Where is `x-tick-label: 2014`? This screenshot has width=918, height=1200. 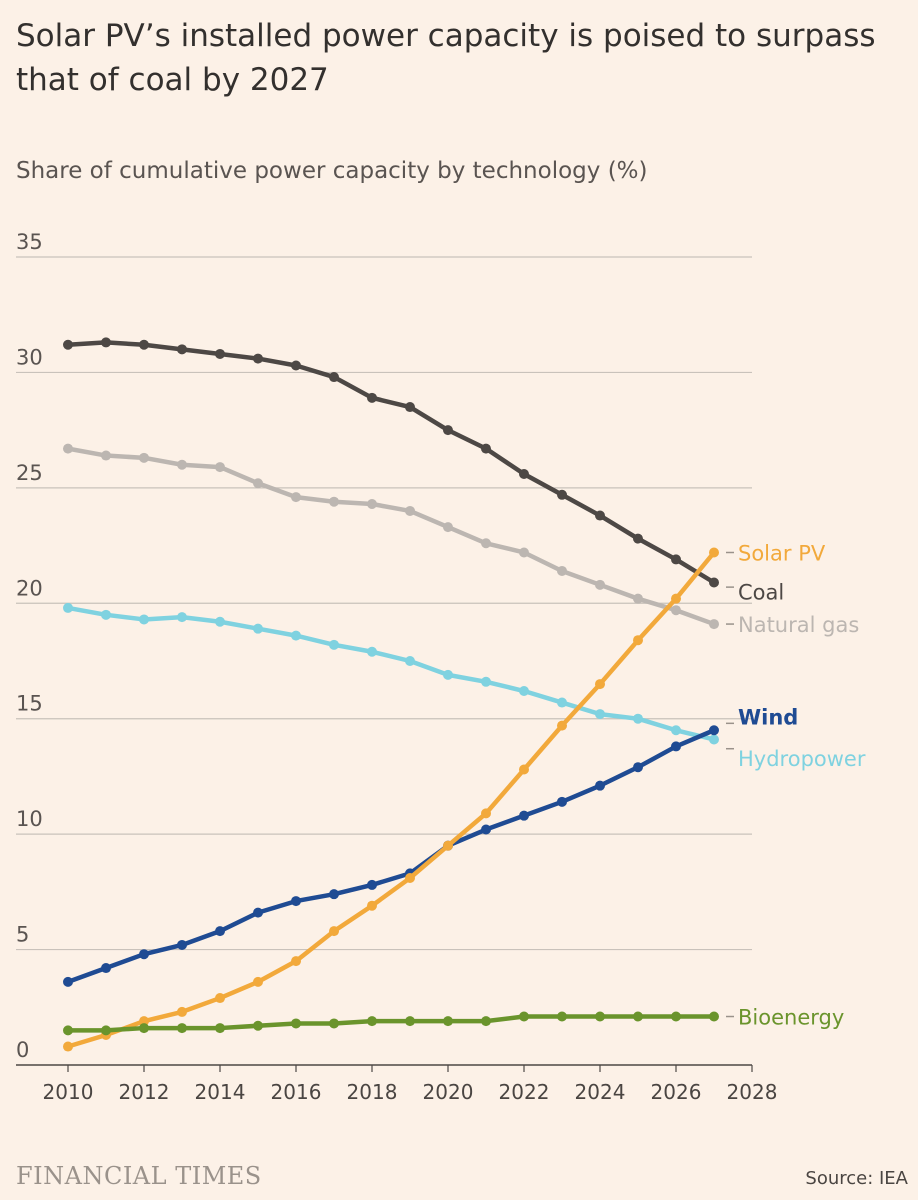 x-tick-label: 2014 is located at coordinates (220, 1092).